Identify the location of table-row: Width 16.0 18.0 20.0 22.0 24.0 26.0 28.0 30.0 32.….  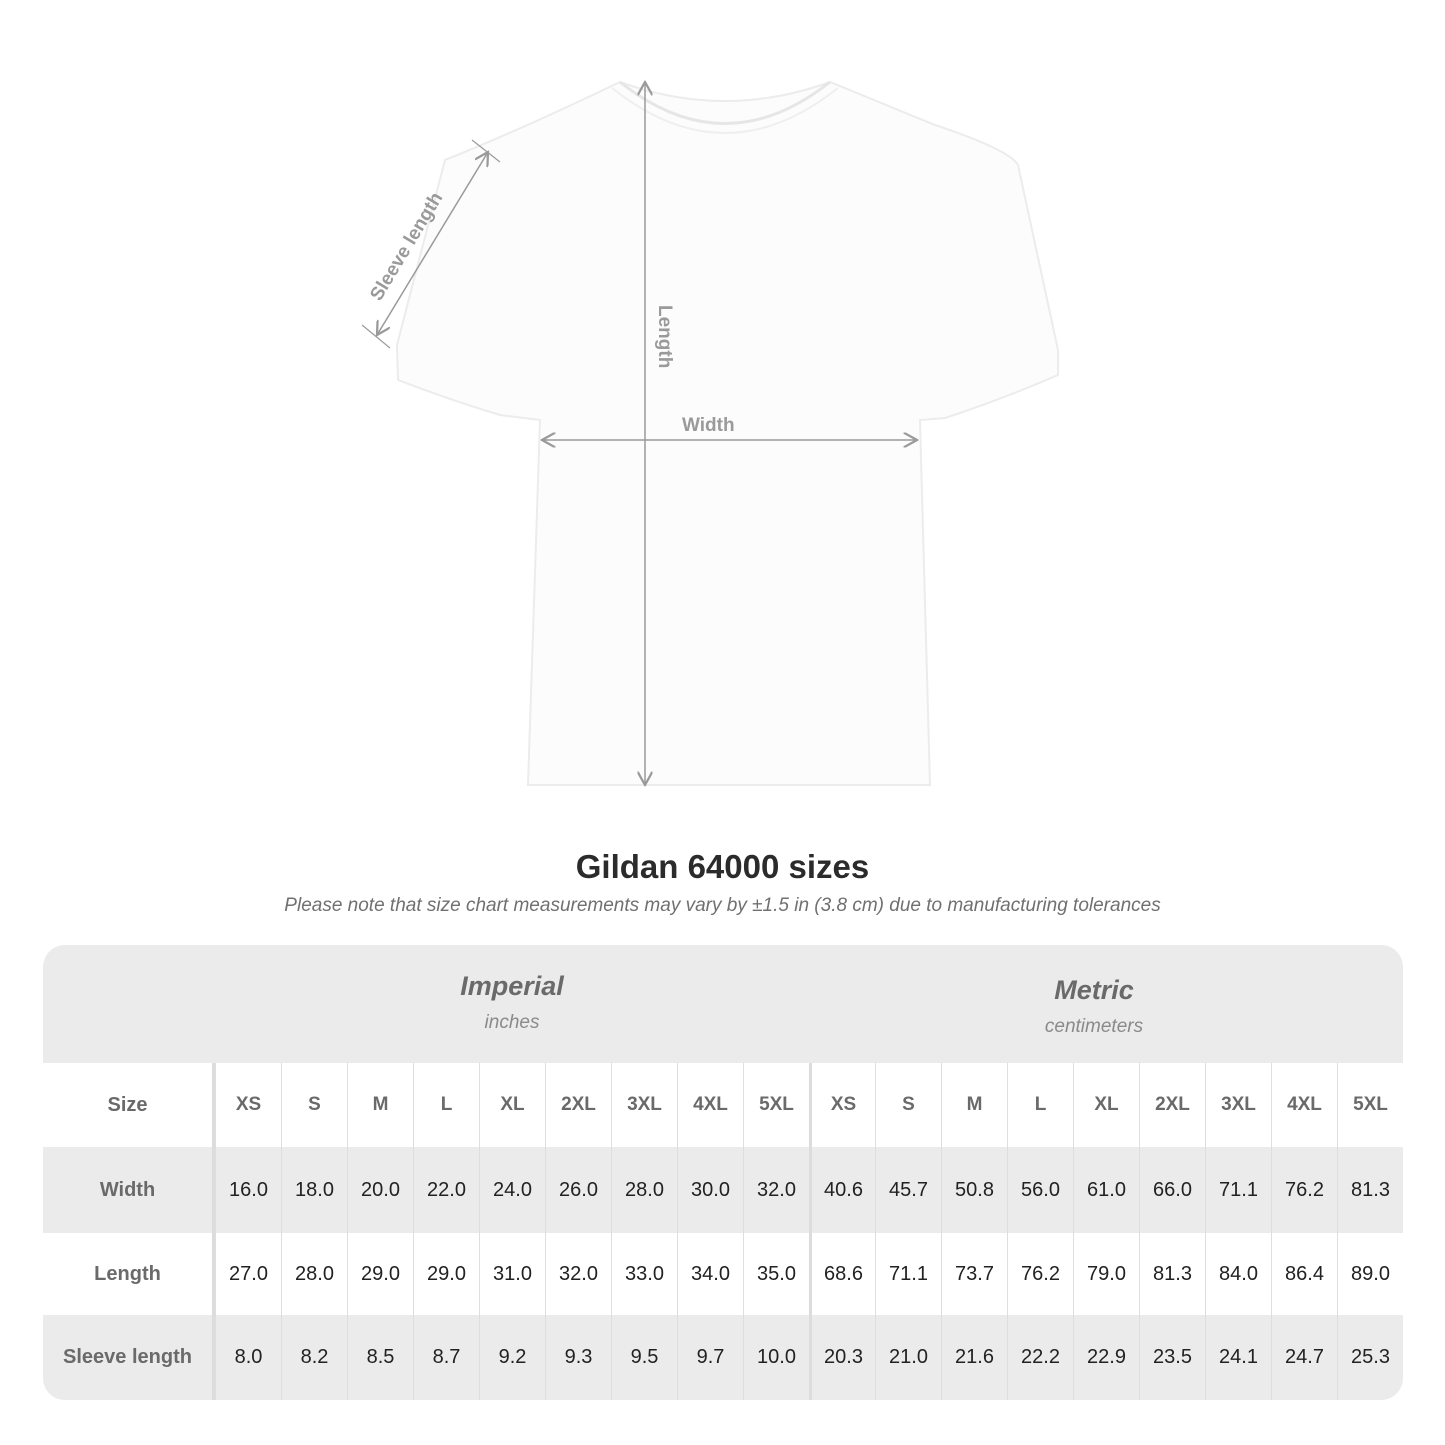
(723, 1190).